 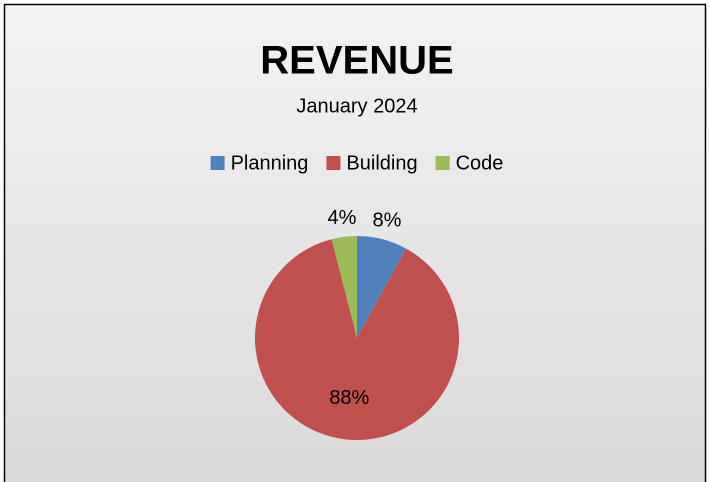 I want to click on chart-subtitle: January 2024, so click(x=356, y=106).